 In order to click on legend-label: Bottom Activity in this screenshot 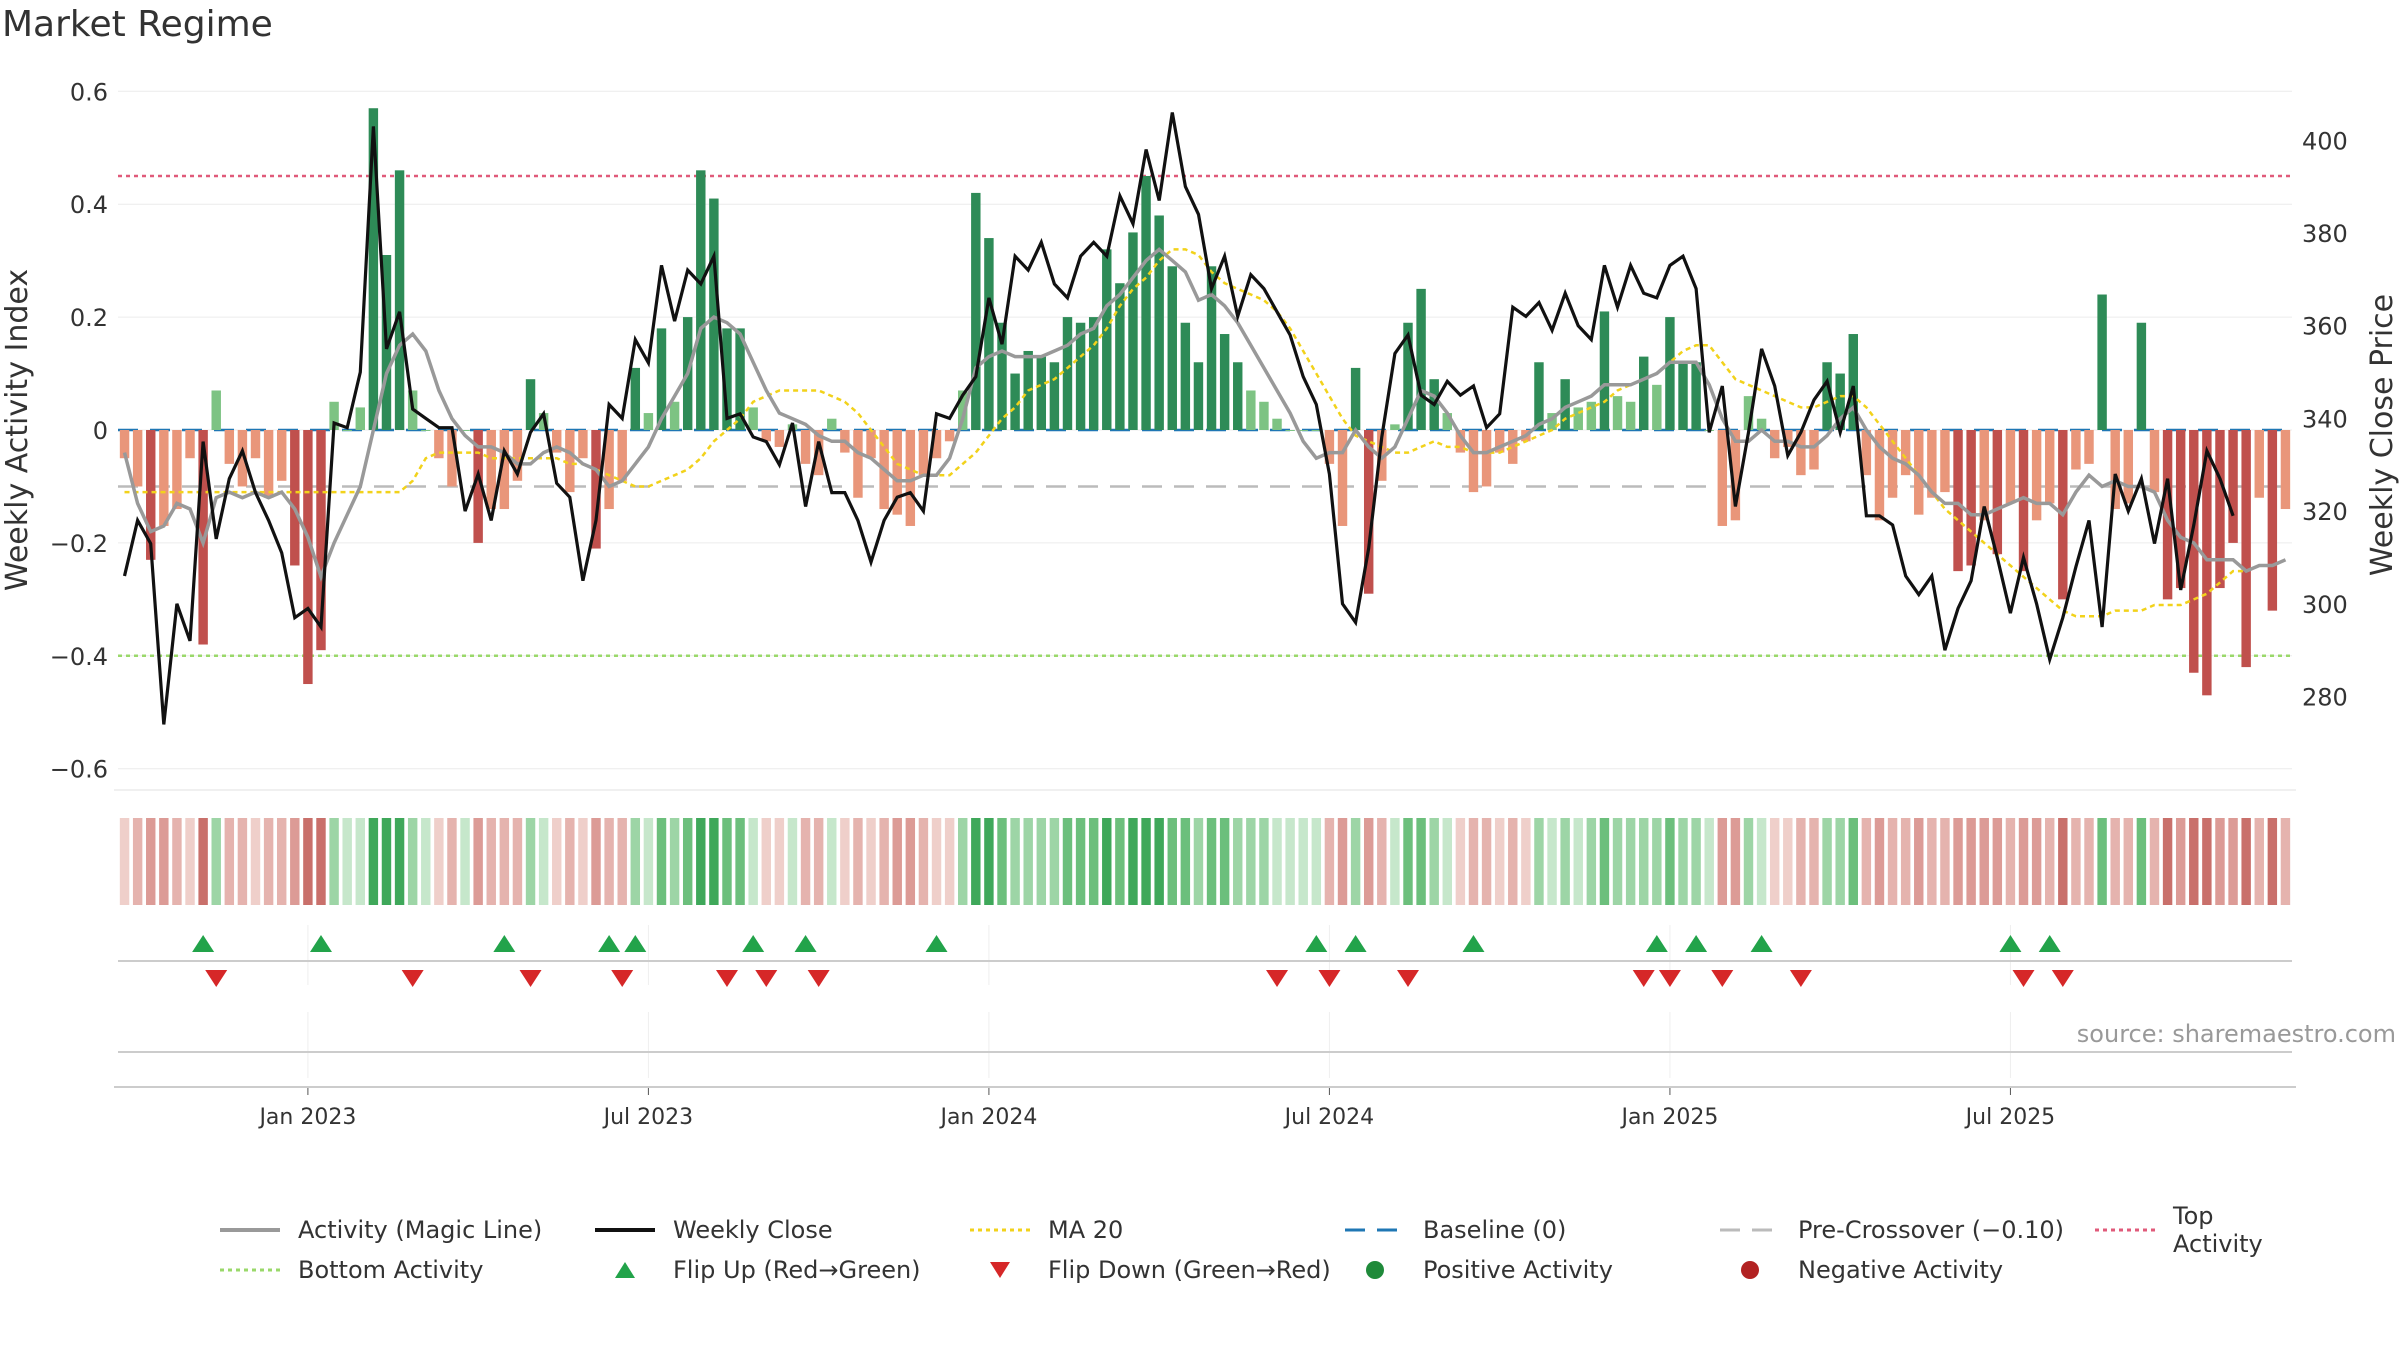, I will do `click(391, 1270)`.